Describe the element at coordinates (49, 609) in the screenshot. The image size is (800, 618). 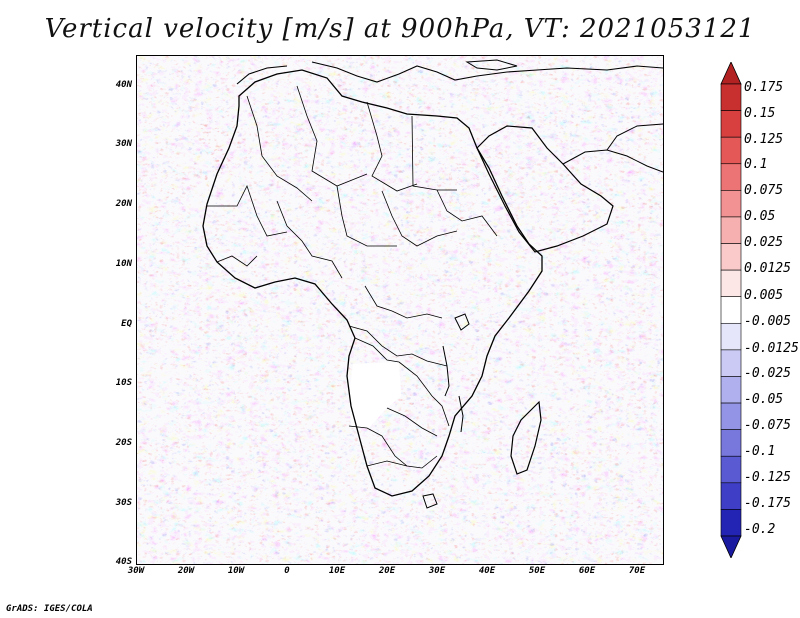
I see `footer-credit: GrADS: IGES/COLA` at that location.